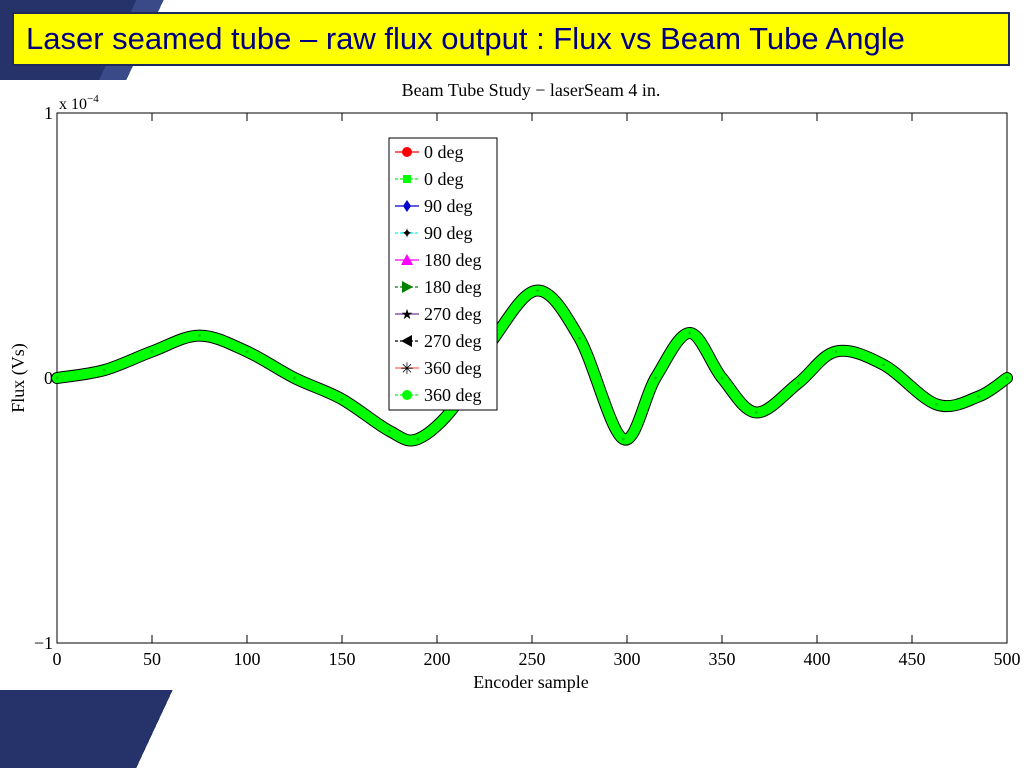 This screenshot has width=1024, height=768. Describe the element at coordinates (407, 259) in the screenshot. I see `legend-marker-triangle-up` at that location.